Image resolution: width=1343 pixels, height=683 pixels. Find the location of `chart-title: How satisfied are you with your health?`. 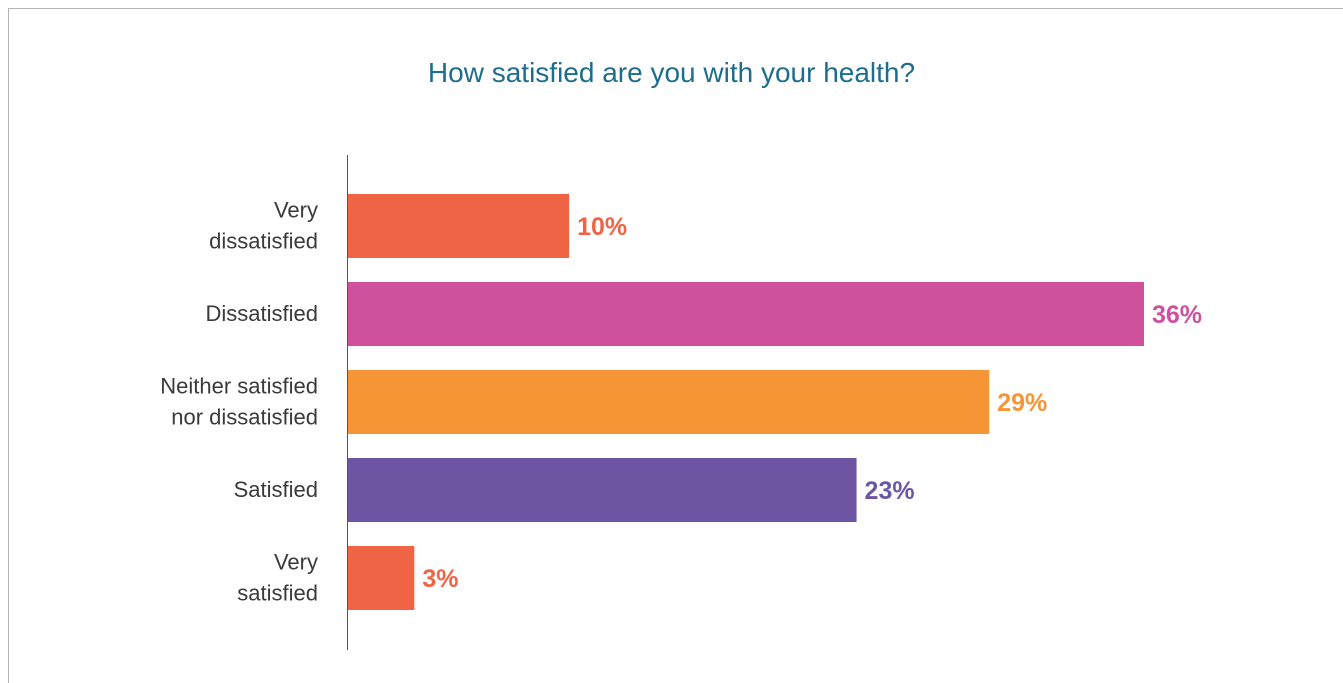

chart-title: How satisfied are you with your health? is located at coordinates (671, 72).